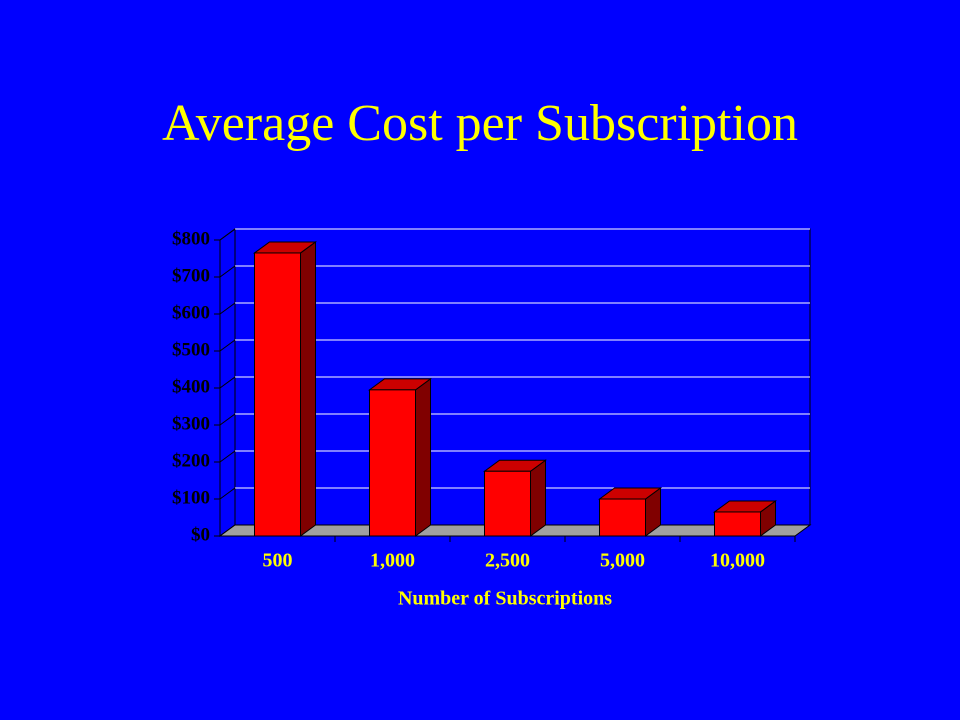  Describe the element at coordinates (191, 349) in the screenshot. I see `y-tick-label: $500` at that location.